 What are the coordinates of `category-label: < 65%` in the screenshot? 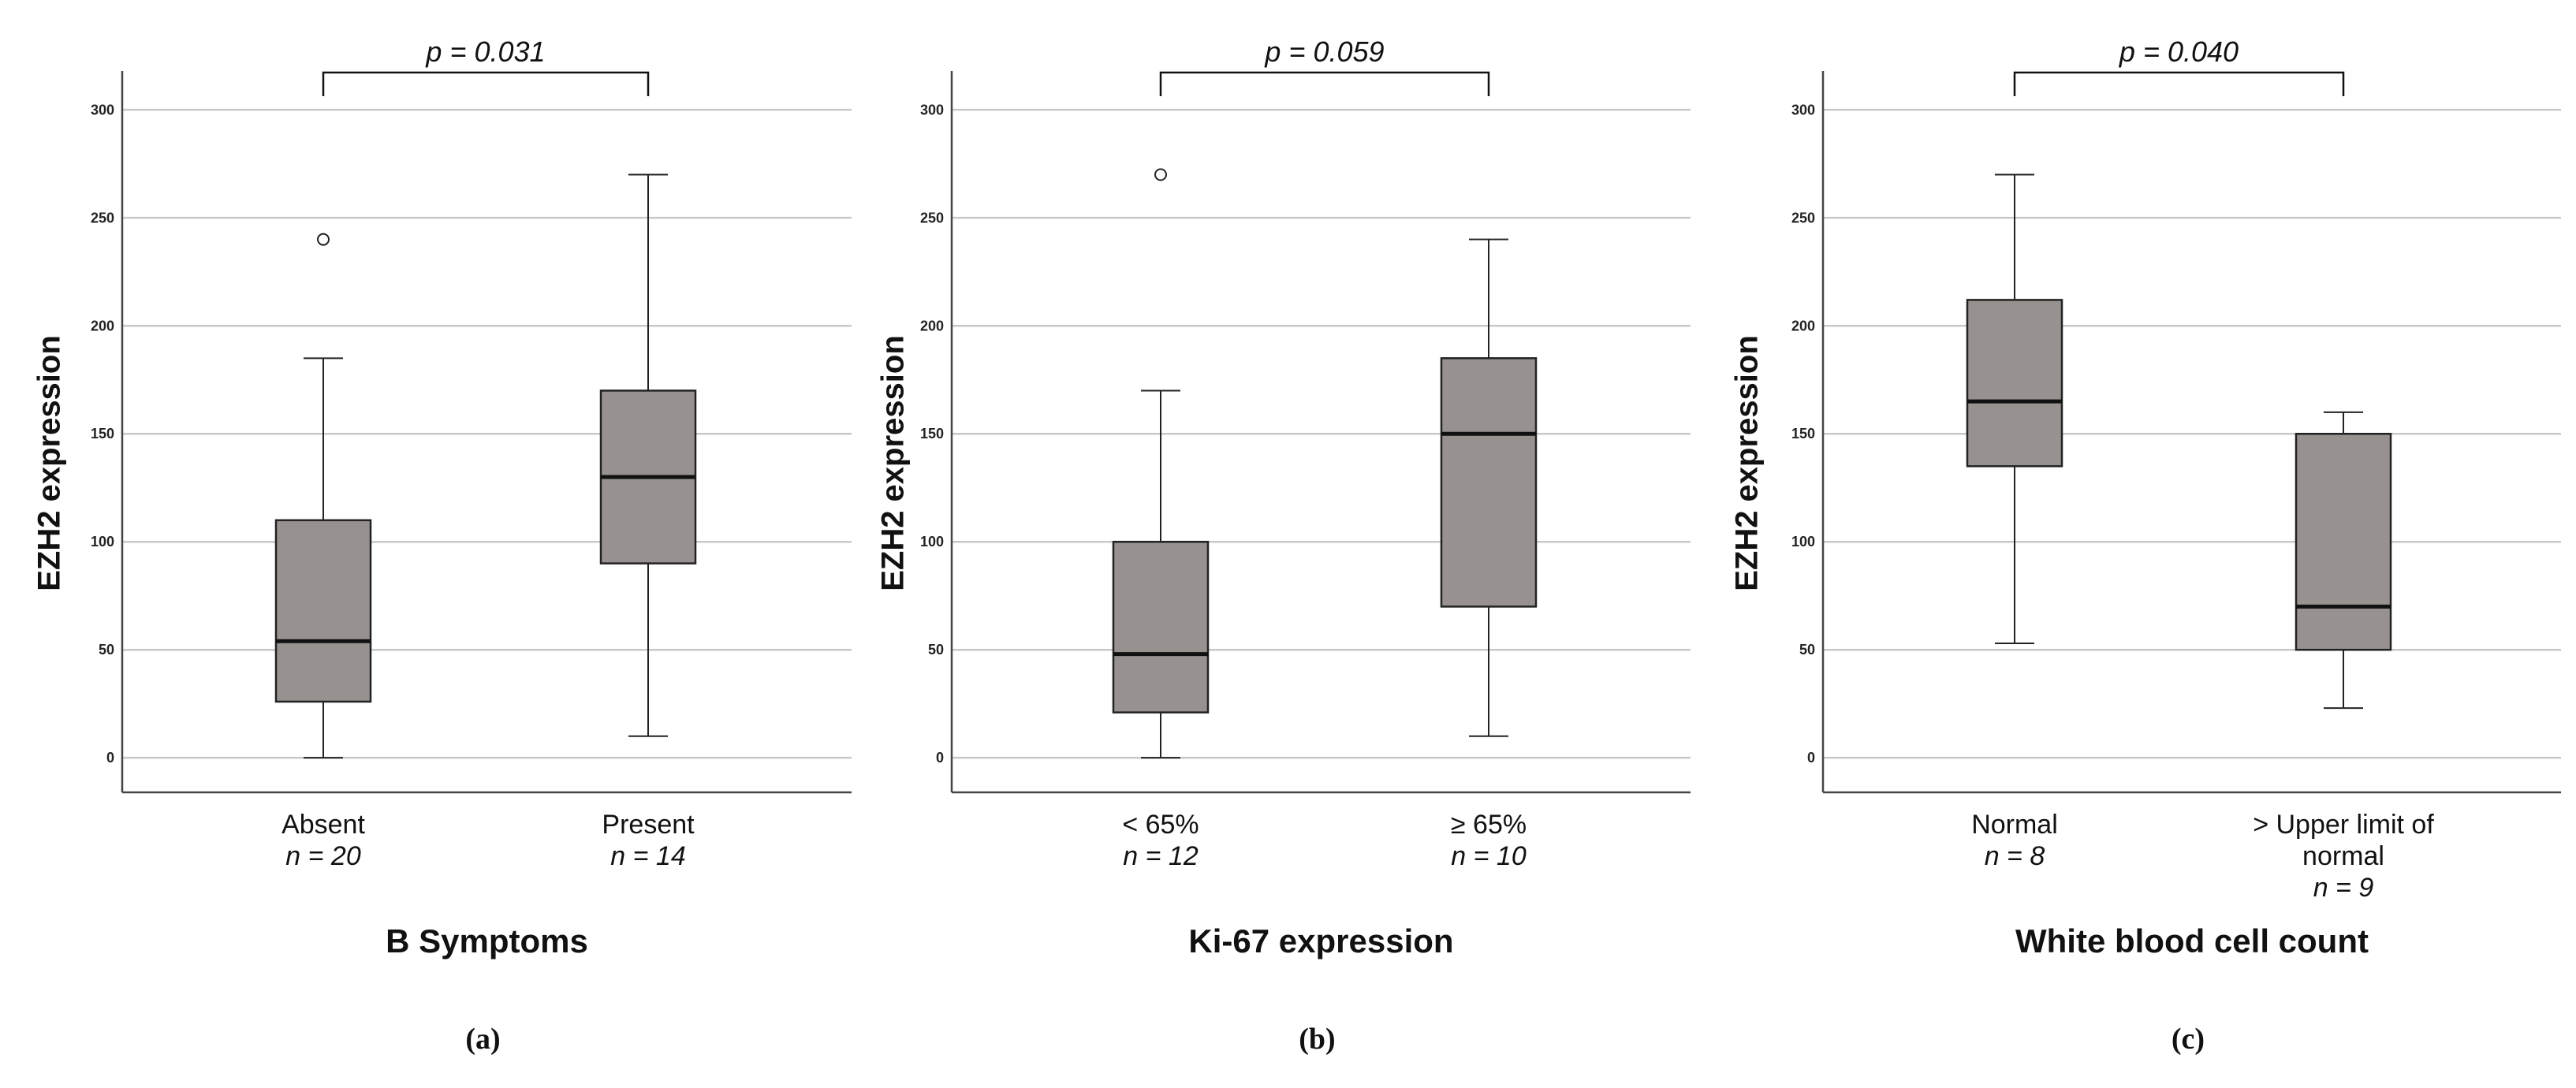 It's located at (1160, 825).